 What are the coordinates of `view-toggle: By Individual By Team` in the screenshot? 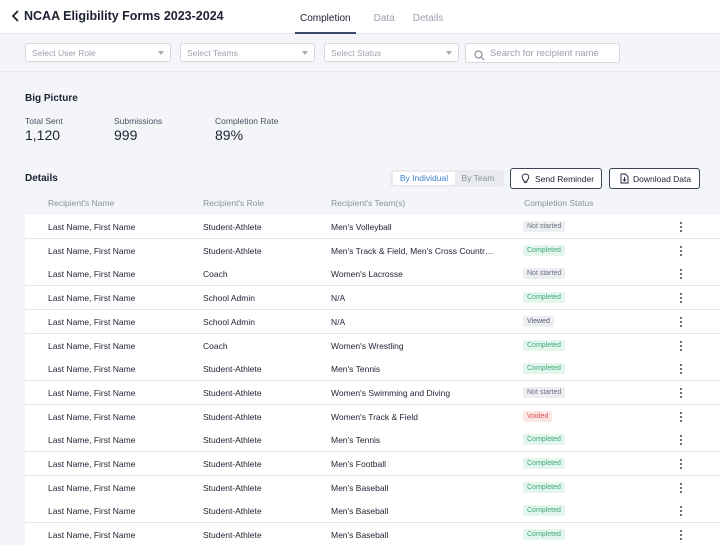 It's located at (447, 178).